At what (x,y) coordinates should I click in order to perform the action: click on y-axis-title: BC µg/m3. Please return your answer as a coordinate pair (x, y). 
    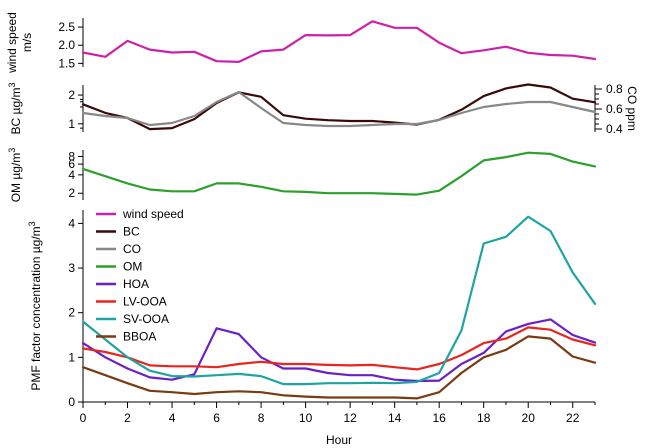
    Looking at the image, I should click on (15, 109).